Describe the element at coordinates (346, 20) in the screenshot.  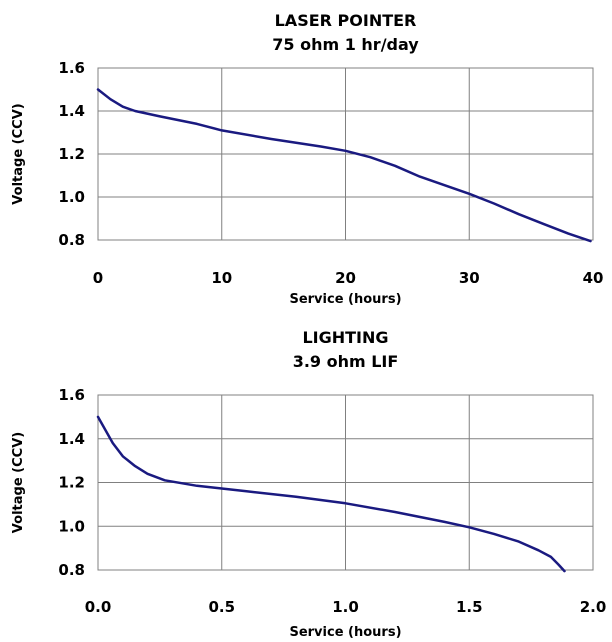
I see `chart-title: LASER POINTER` at that location.